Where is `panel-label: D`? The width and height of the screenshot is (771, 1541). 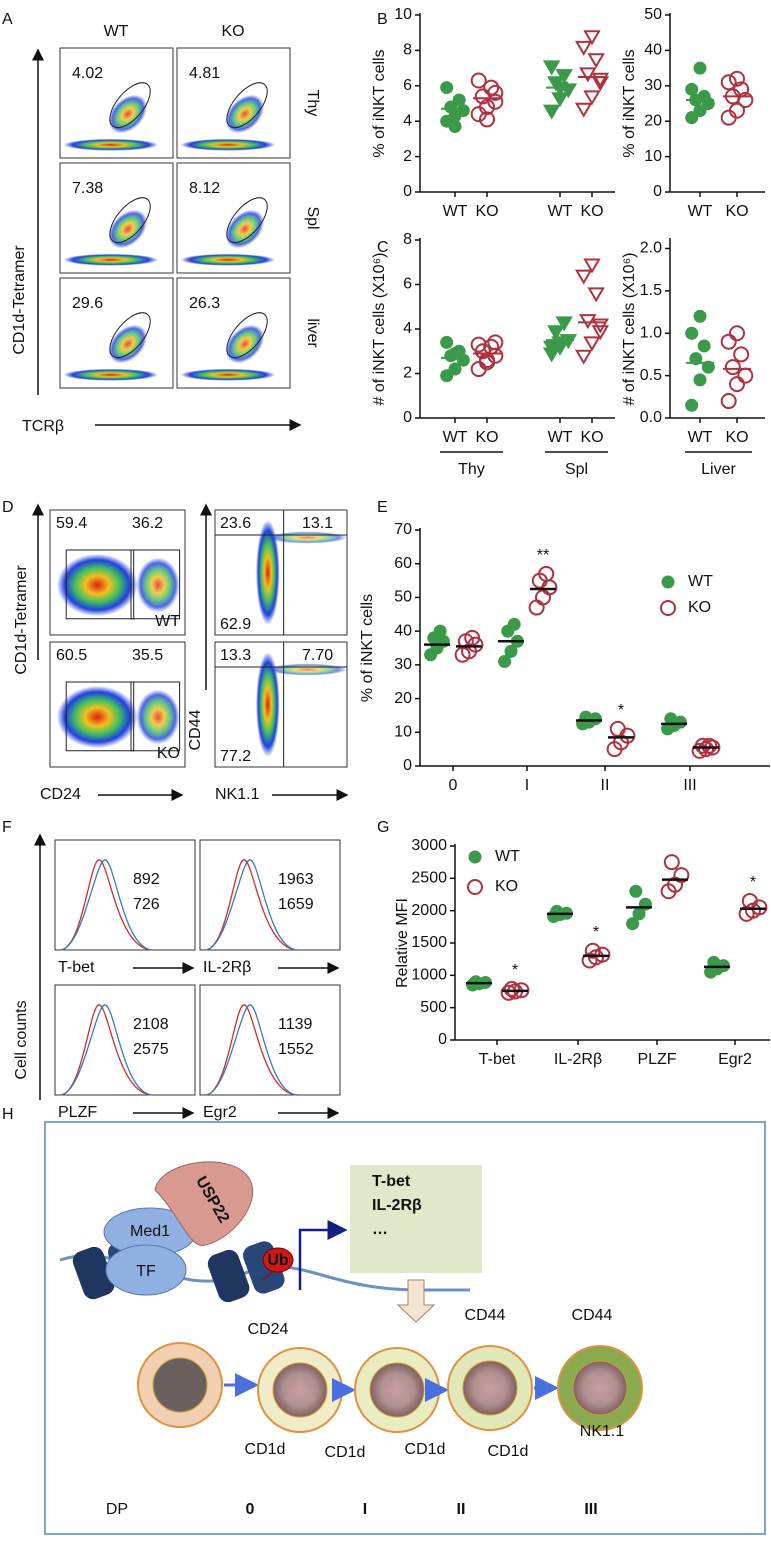 panel-label: D is located at coordinates (8, 507).